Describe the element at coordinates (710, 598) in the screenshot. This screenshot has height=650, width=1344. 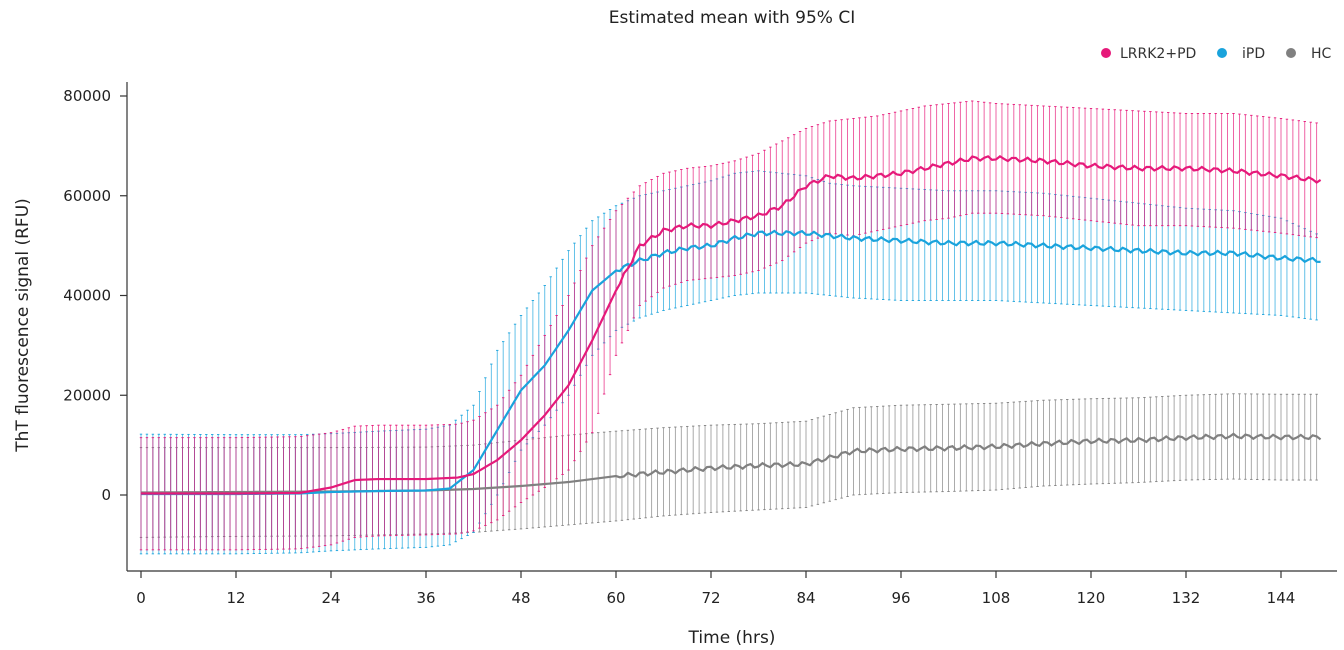
I see `x-tick-label: 72` at that location.